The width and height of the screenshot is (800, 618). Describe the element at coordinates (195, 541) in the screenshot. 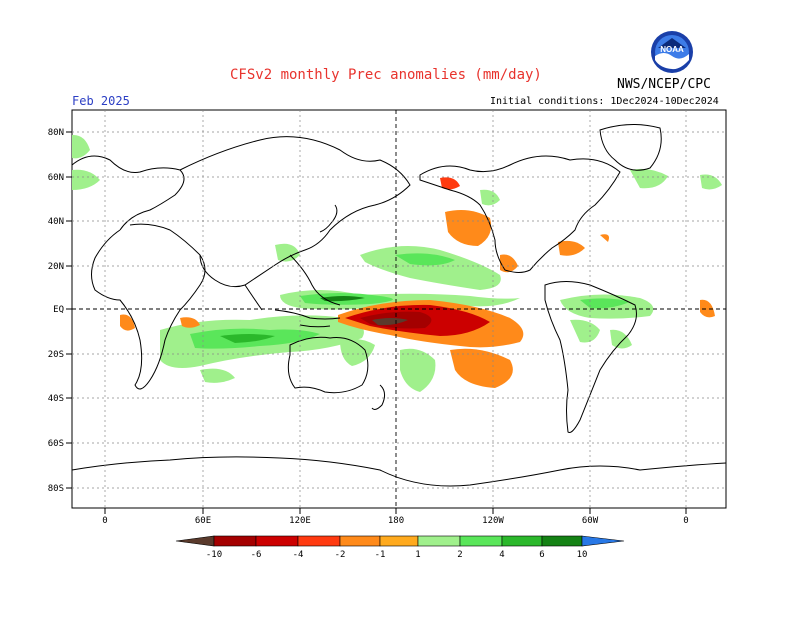

I see `colorbar-bin-lowest` at that location.